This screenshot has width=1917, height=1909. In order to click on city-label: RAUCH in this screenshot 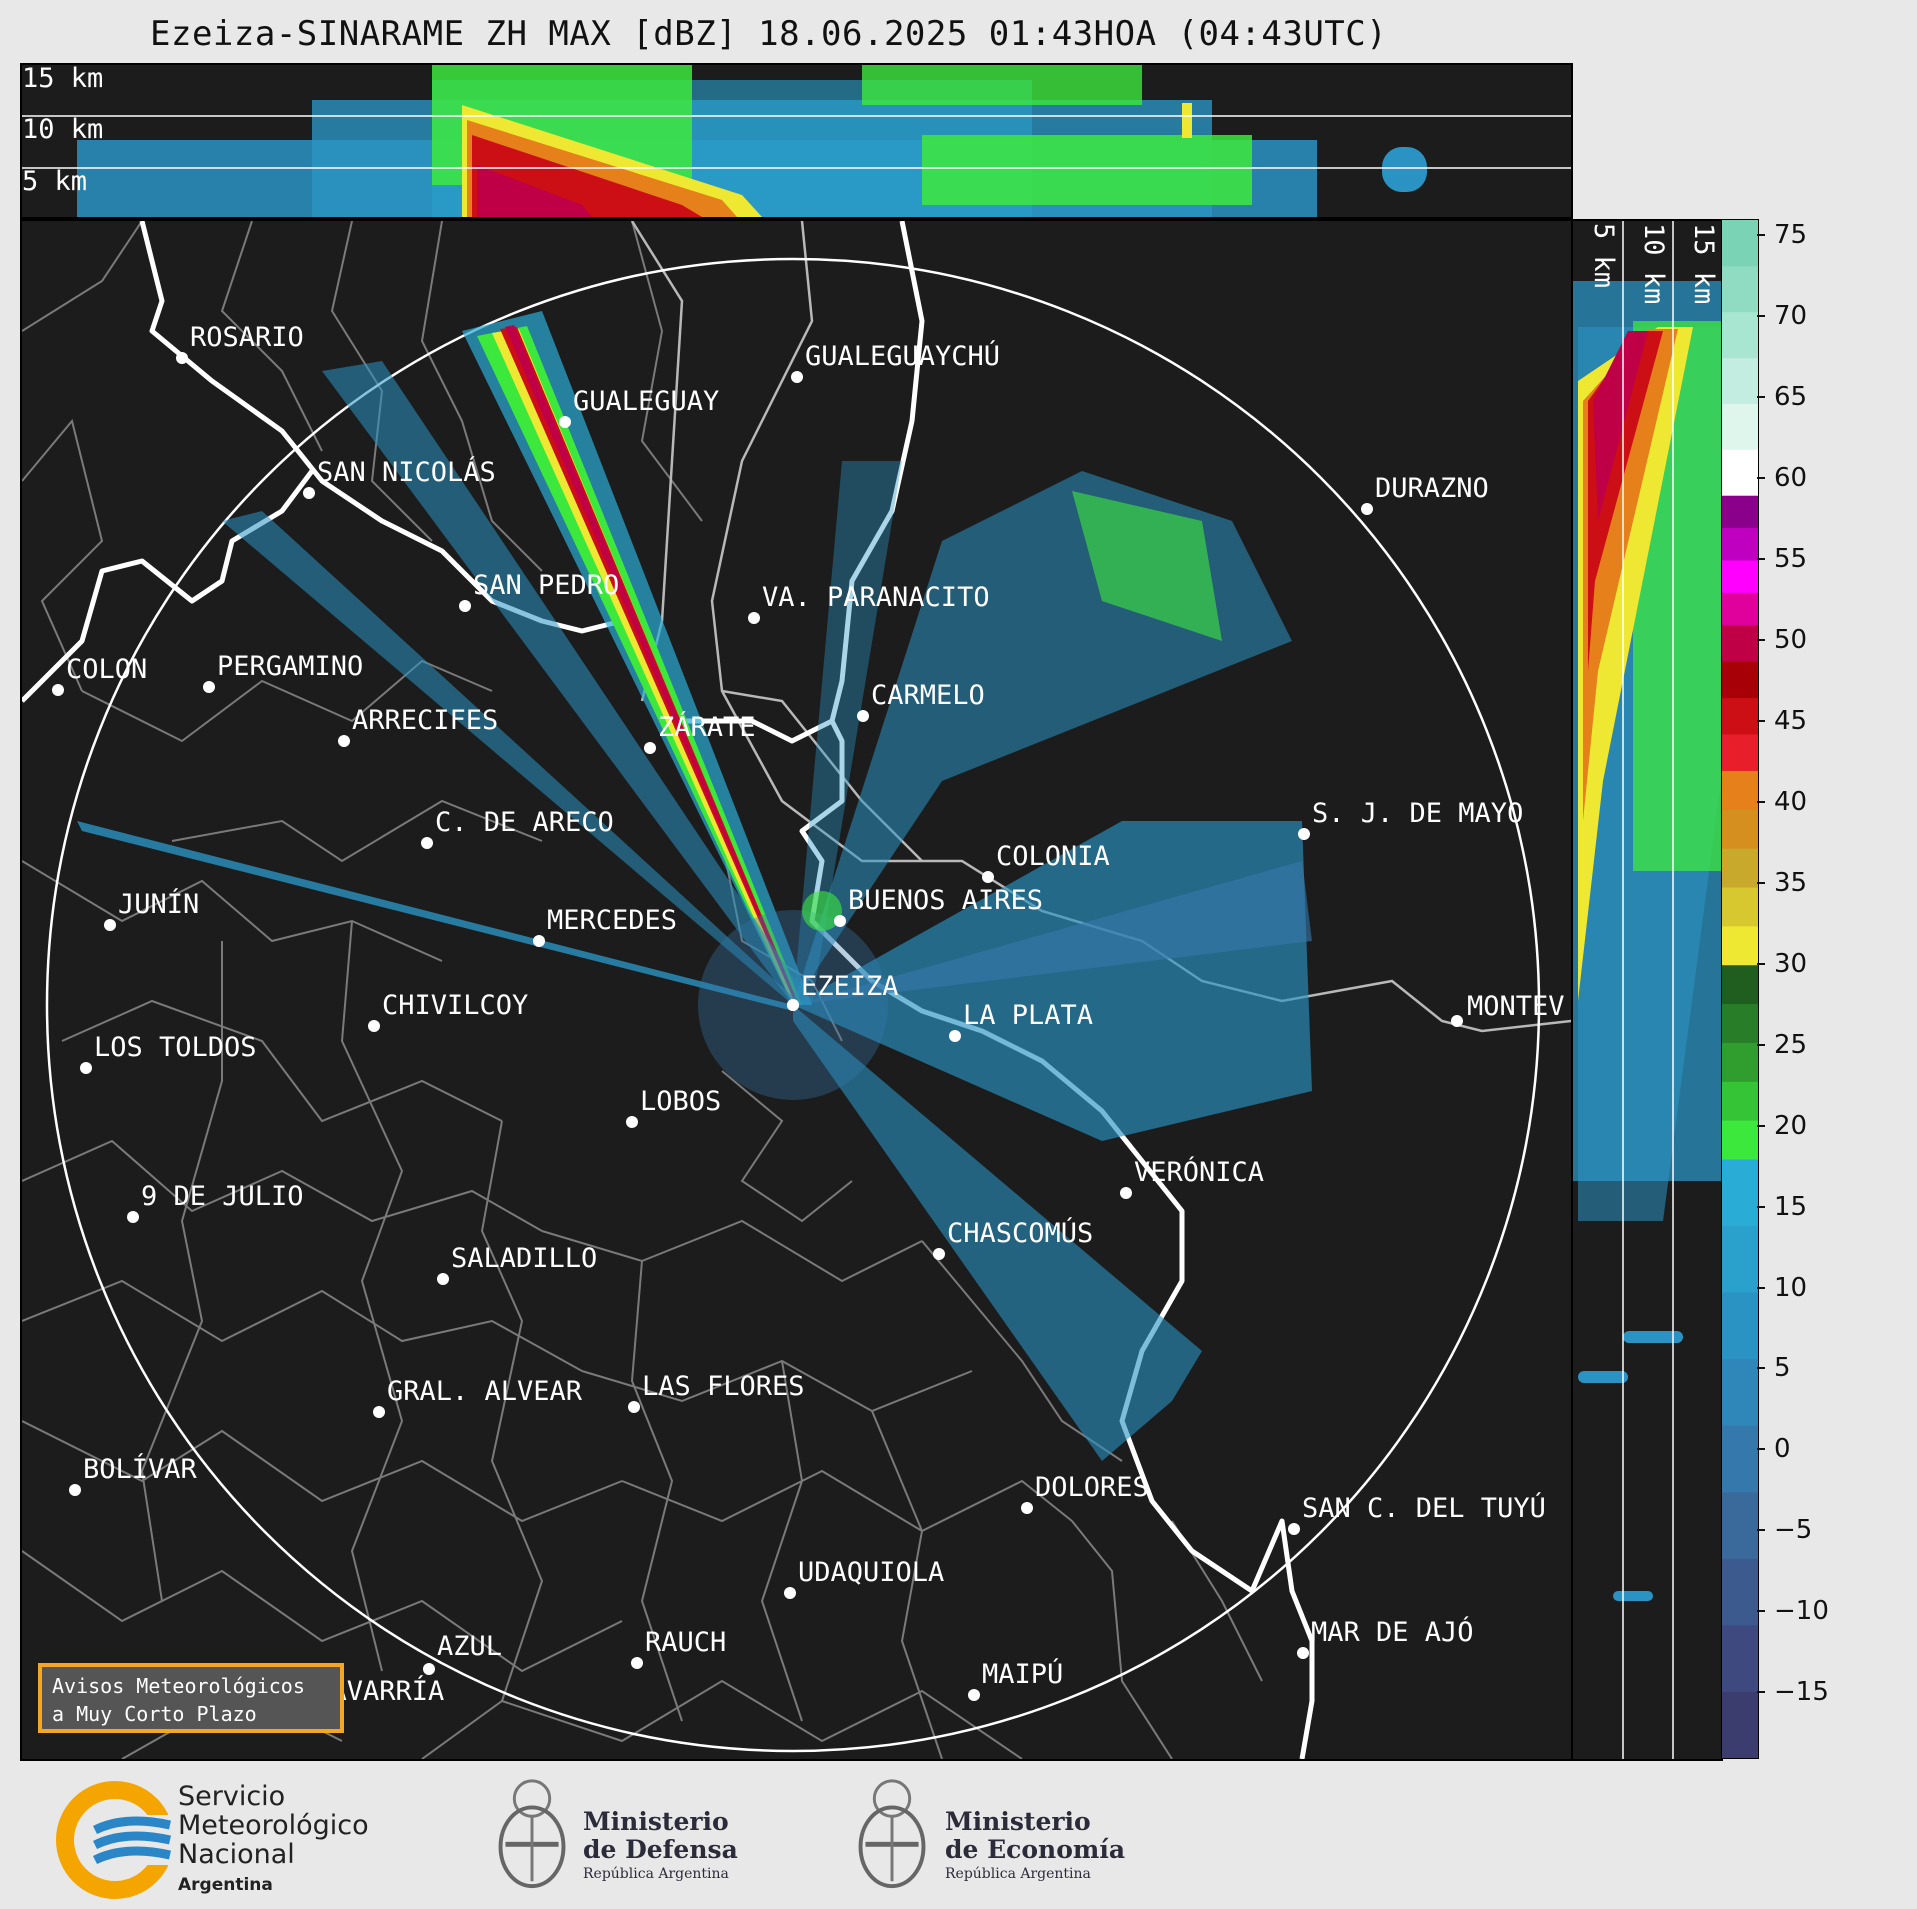, I will do `click(685, 1642)`.